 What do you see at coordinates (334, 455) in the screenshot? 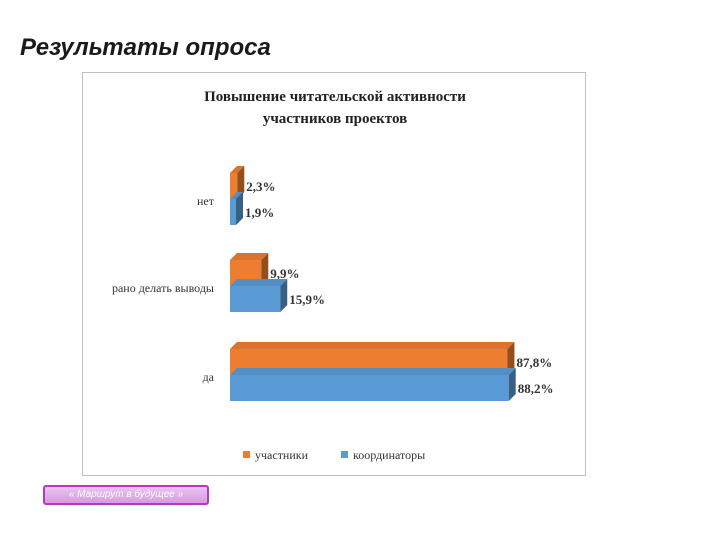
I see `legend: участники координаторы` at bounding box center [334, 455].